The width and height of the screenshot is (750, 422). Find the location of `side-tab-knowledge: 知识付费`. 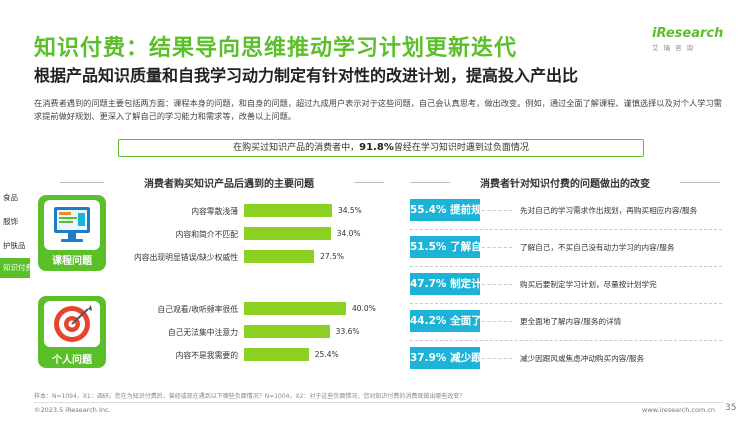

side-tab-knowledge: 知识付费 is located at coordinates (16, 268).